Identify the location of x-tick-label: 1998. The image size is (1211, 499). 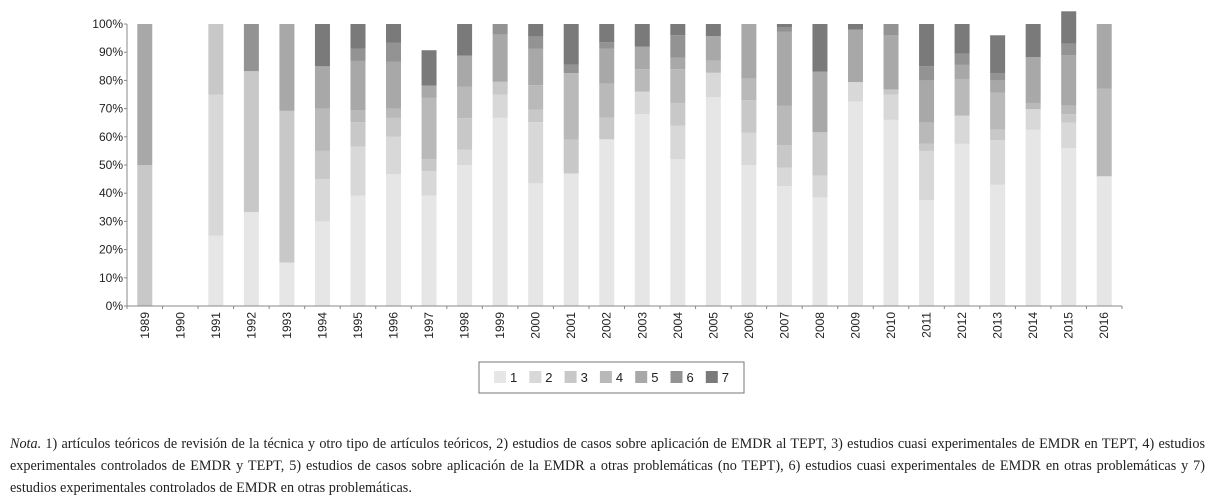
(465, 325).